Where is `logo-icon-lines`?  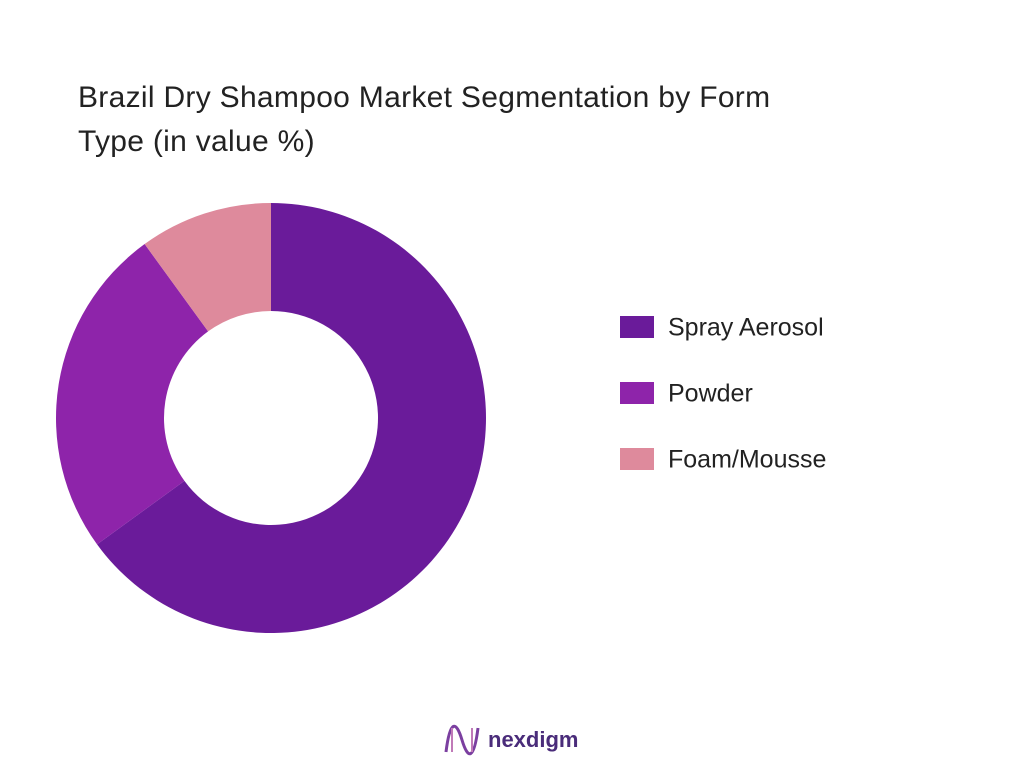 logo-icon-lines is located at coordinates (462, 740).